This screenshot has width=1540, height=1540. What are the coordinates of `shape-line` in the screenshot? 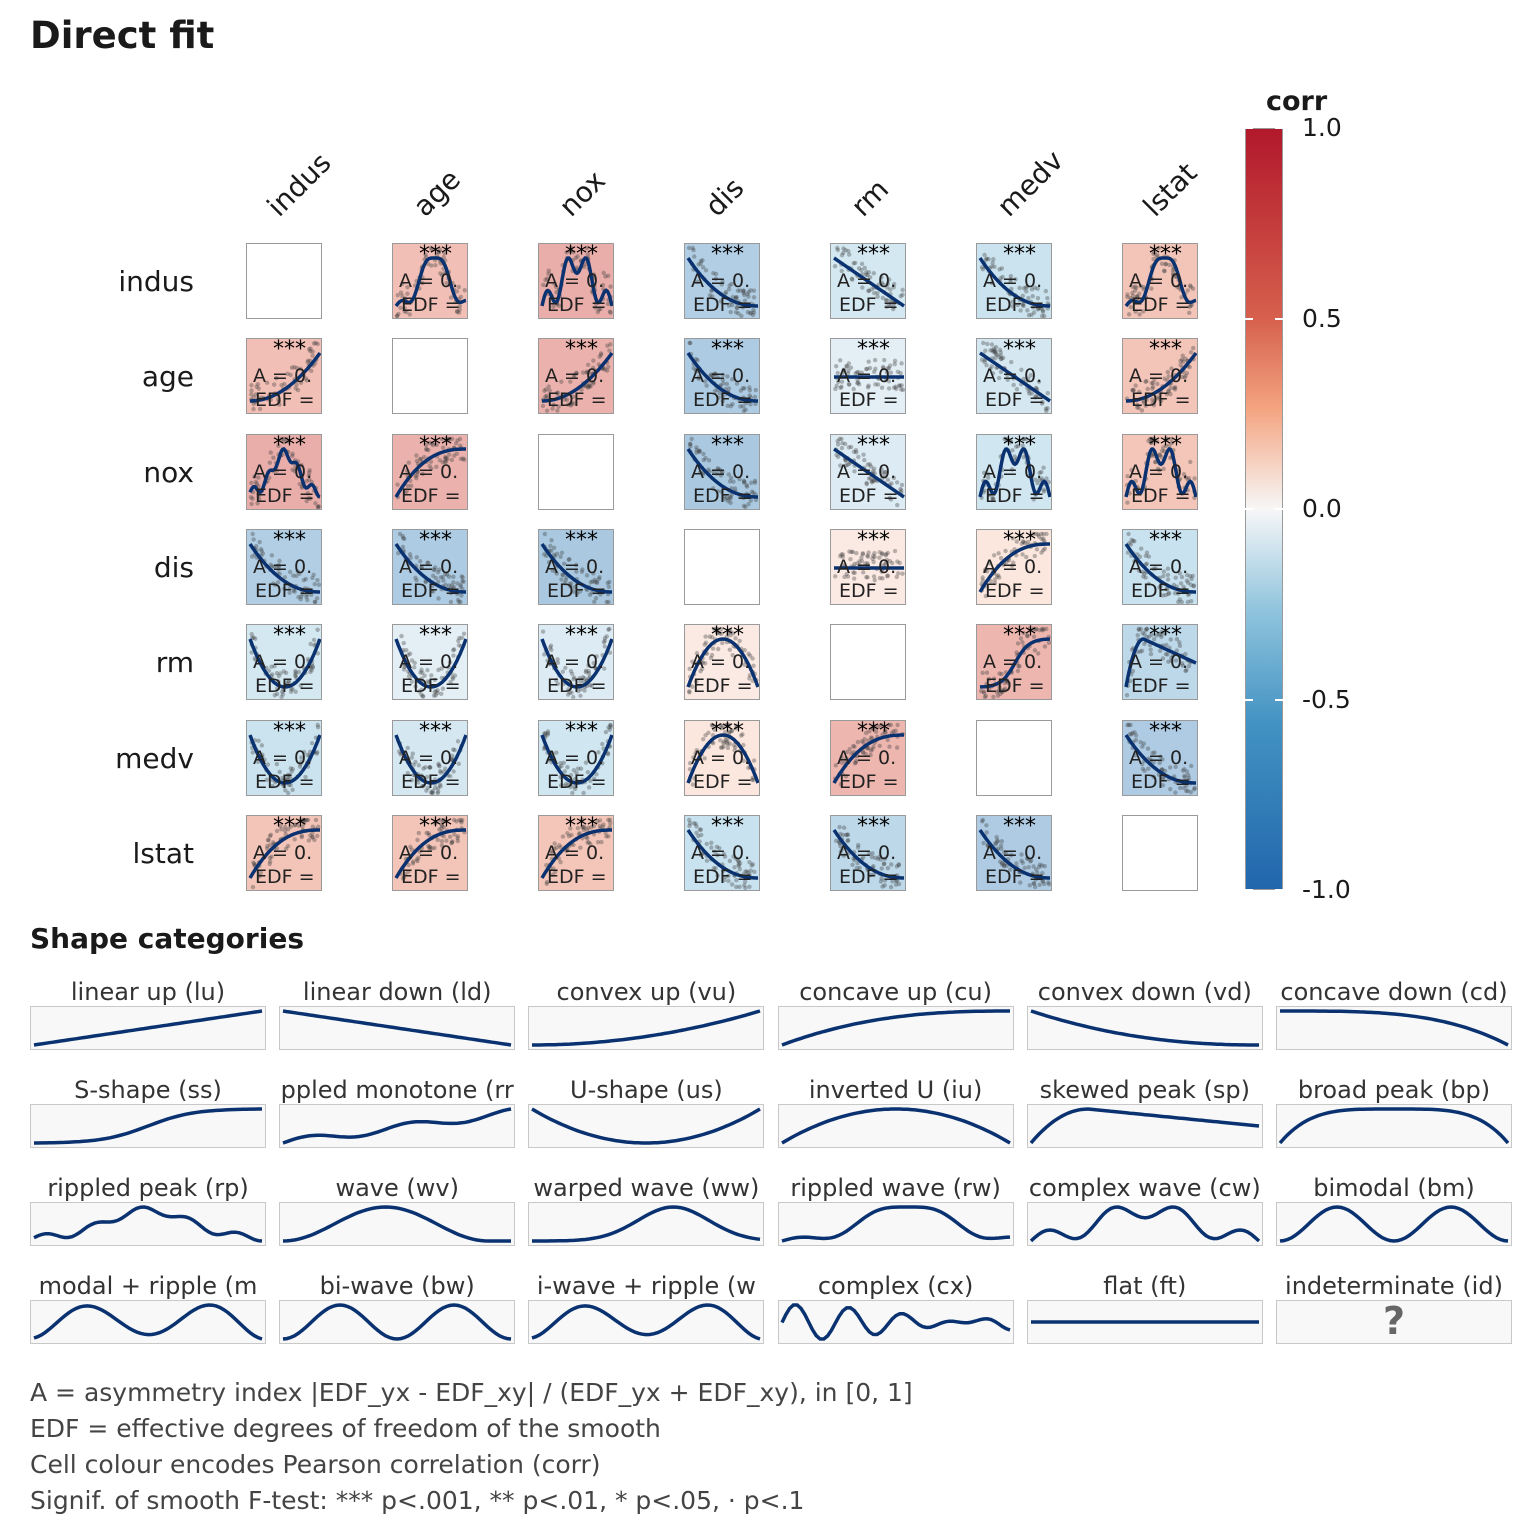 It's located at (397, 1224).